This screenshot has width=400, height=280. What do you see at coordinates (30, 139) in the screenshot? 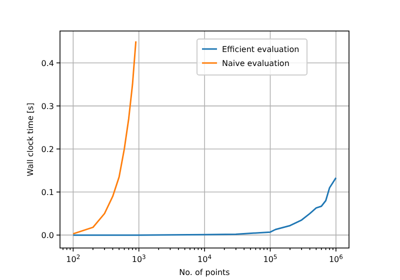
I see `y-axis-title: Wall clock time [s]` at bounding box center [30, 139].